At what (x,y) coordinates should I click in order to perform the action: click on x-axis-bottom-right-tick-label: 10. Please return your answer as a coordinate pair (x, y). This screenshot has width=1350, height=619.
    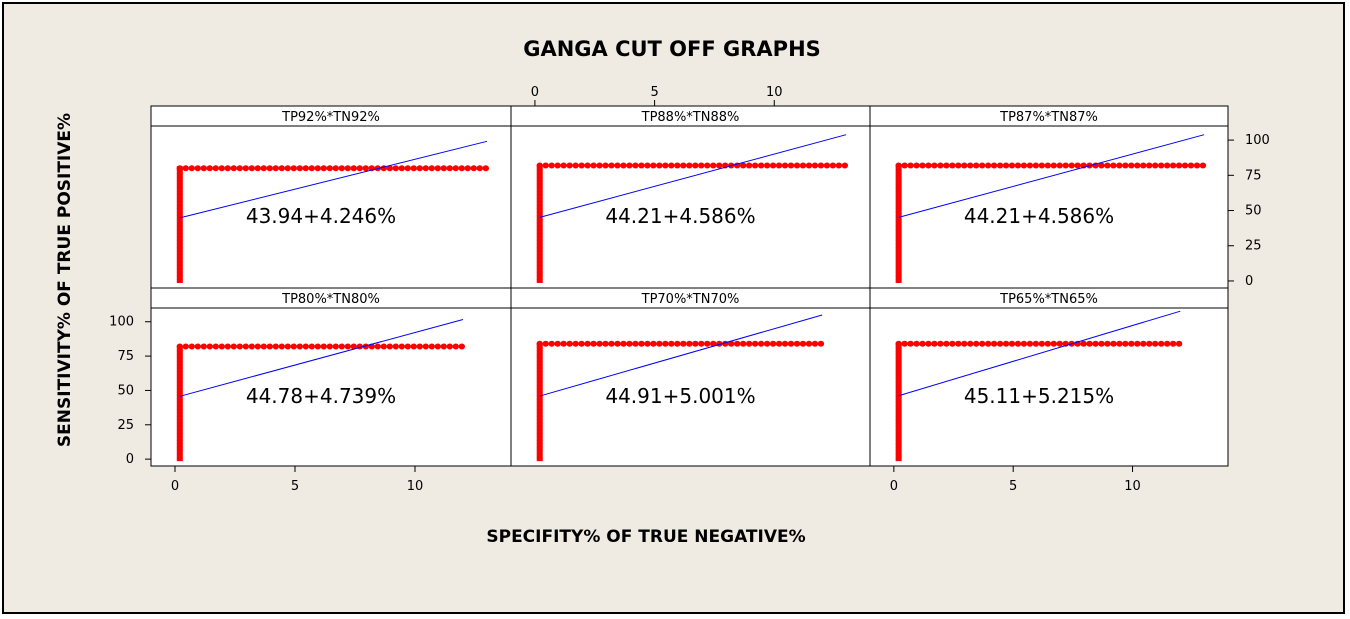
    Looking at the image, I should click on (1132, 486).